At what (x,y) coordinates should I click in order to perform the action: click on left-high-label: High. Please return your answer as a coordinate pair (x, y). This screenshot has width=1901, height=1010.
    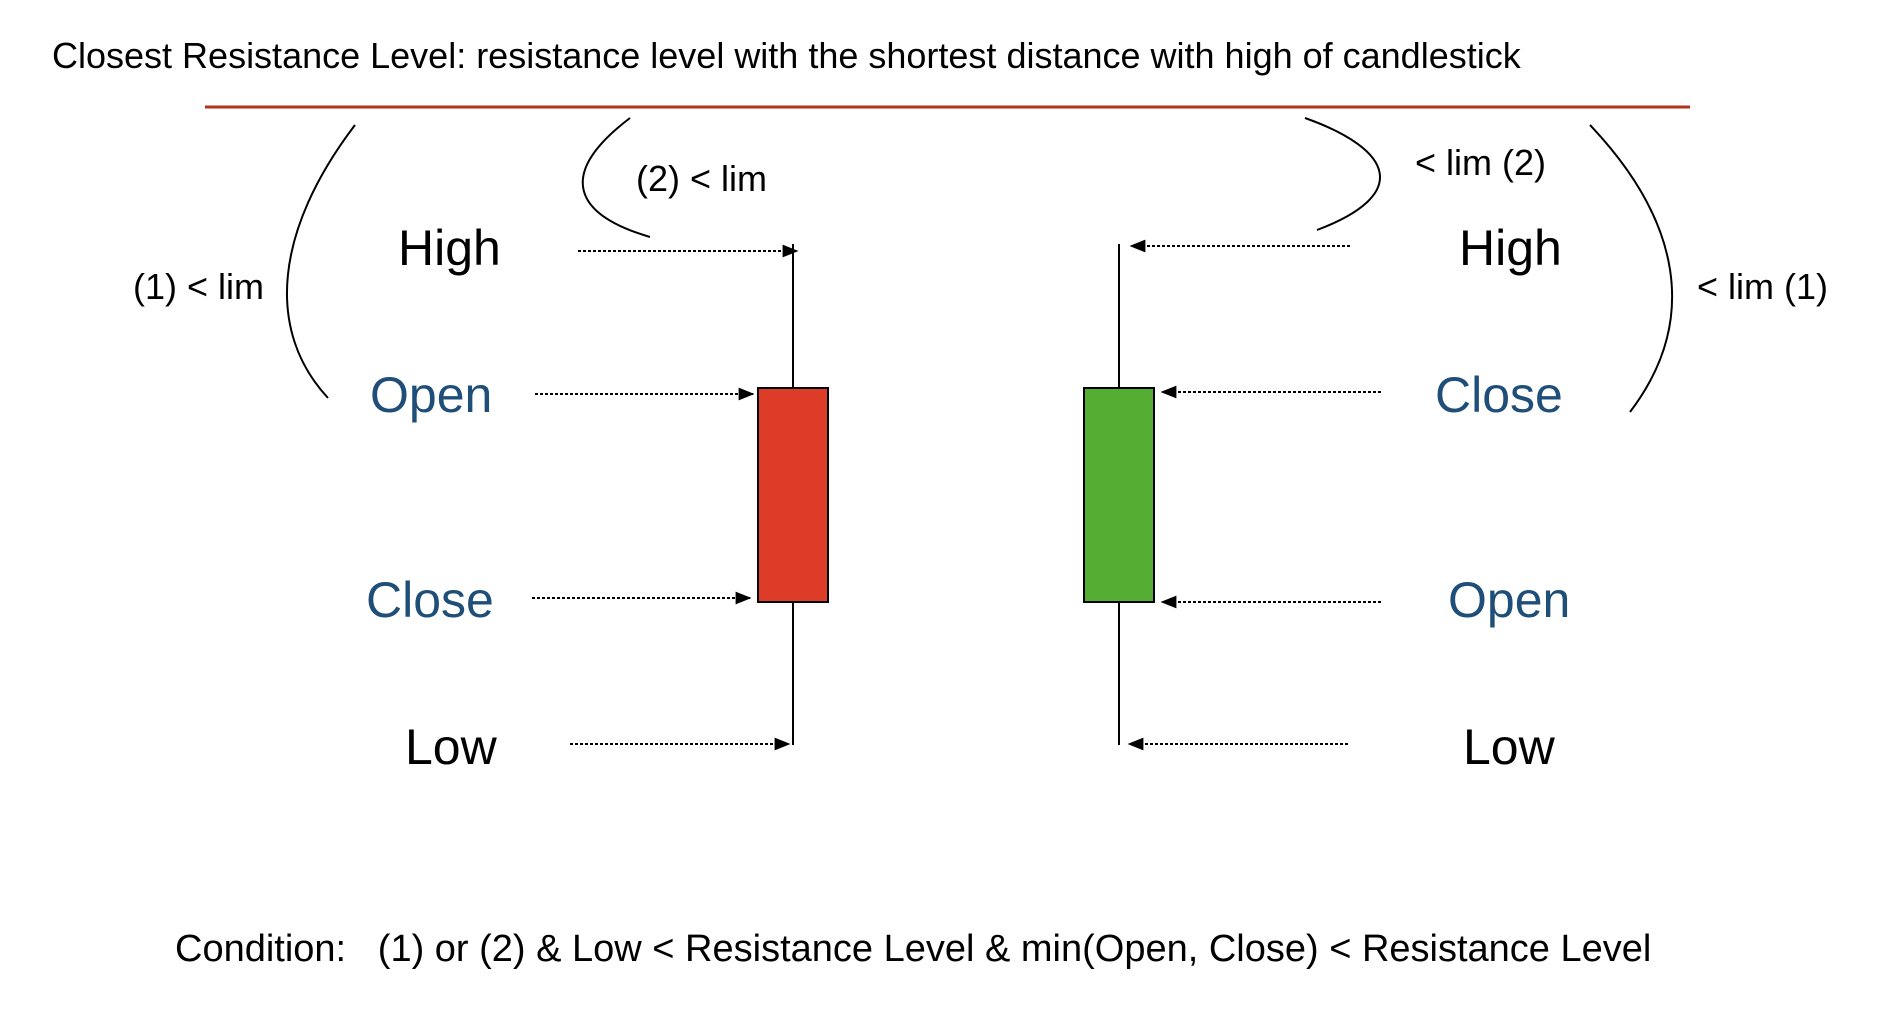
    Looking at the image, I should click on (449, 248).